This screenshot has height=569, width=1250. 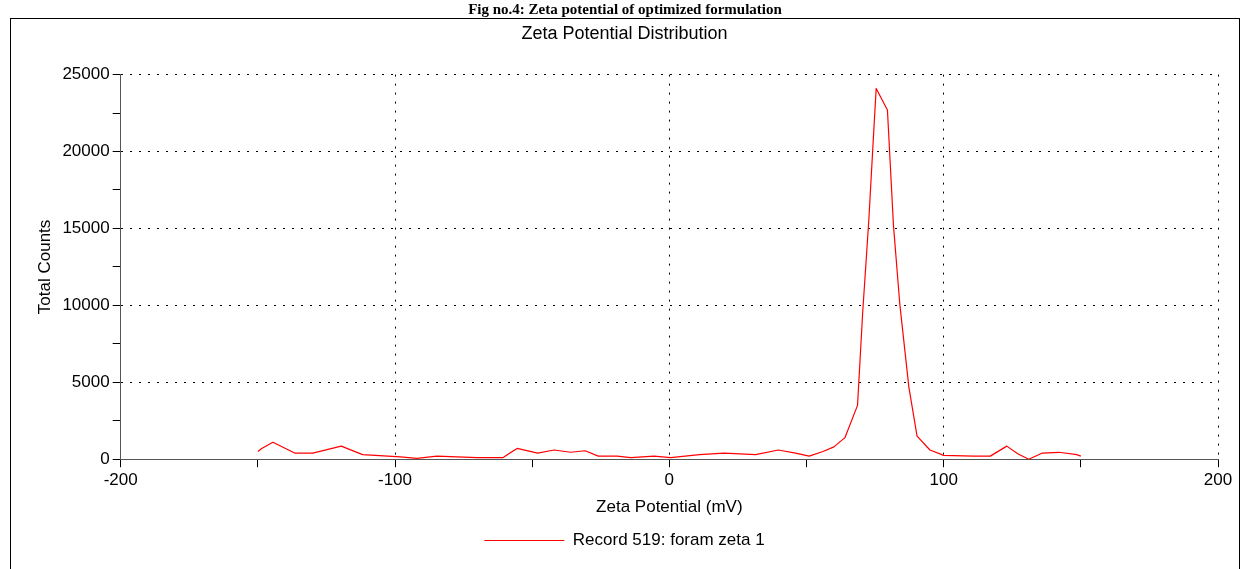 I want to click on y-tick-label: 10000, so click(x=86, y=305).